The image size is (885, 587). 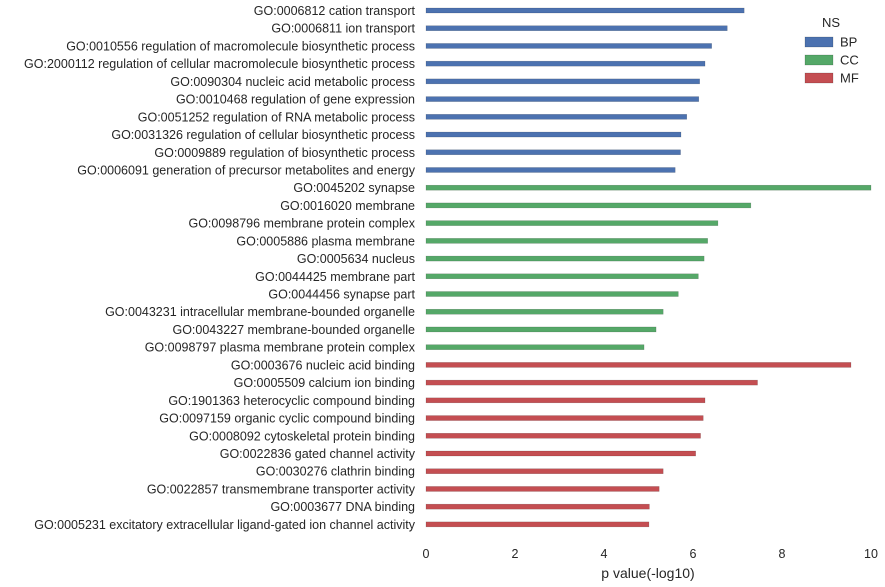 What do you see at coordinates (426, 554) in the screenshot?
I see `x-tick-label: 0` at bounding box center [426, 554].